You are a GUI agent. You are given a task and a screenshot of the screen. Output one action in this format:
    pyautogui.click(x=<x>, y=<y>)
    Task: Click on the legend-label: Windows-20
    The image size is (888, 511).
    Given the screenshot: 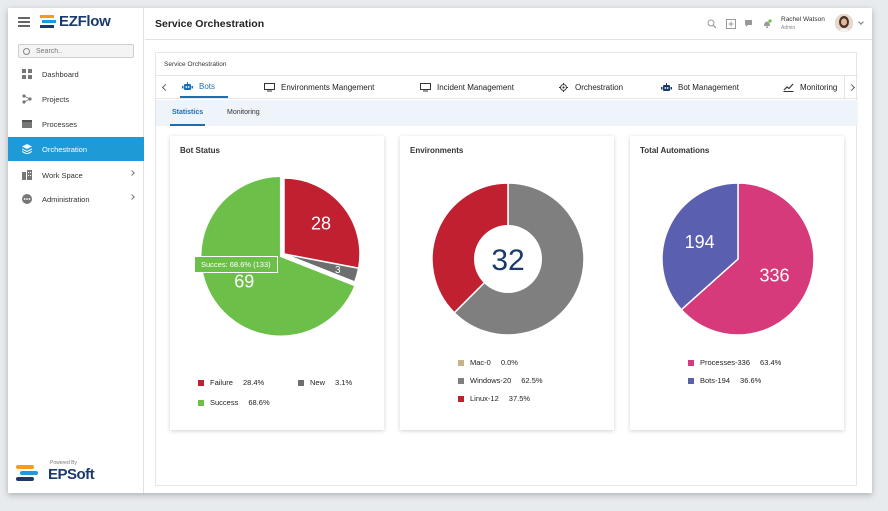 What is the action you would take?
    pyautogui.click(x=491, y=380)
    